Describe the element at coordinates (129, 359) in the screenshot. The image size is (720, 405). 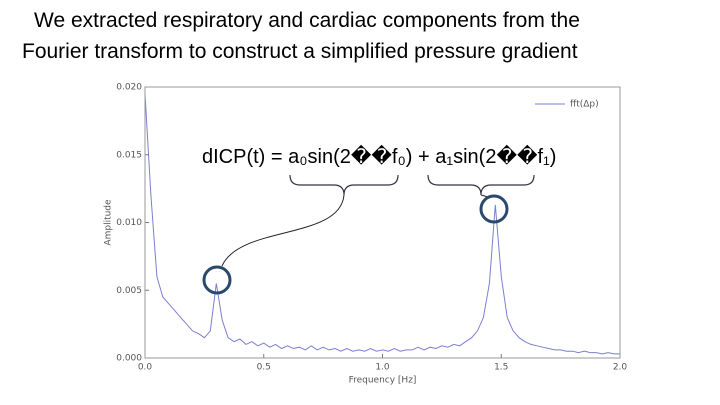
I see `y-tick-label: 0.000` at that location.